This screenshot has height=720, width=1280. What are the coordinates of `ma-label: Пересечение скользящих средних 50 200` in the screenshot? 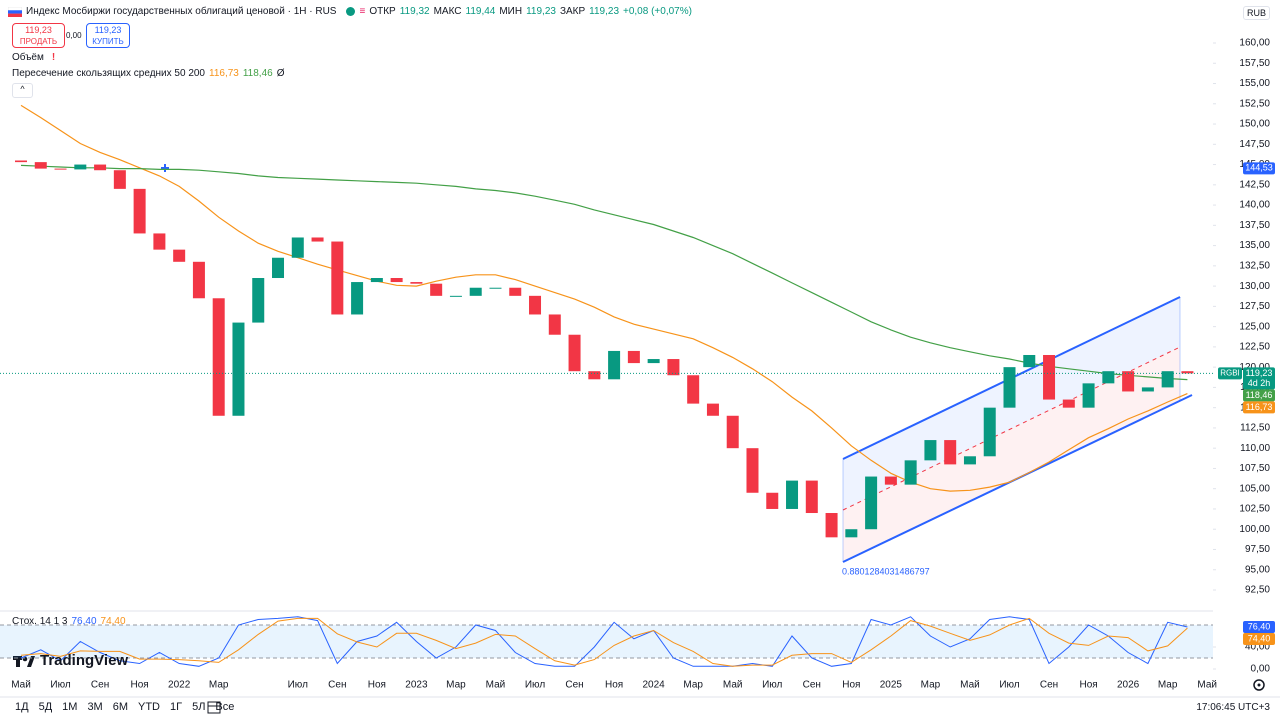 It's located at (108, 73).